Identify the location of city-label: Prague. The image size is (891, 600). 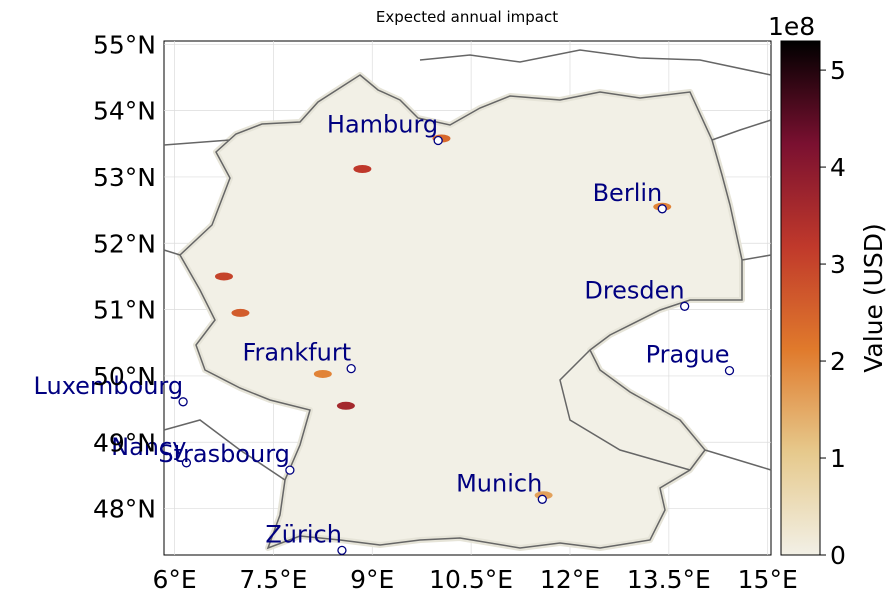
(688, 355).